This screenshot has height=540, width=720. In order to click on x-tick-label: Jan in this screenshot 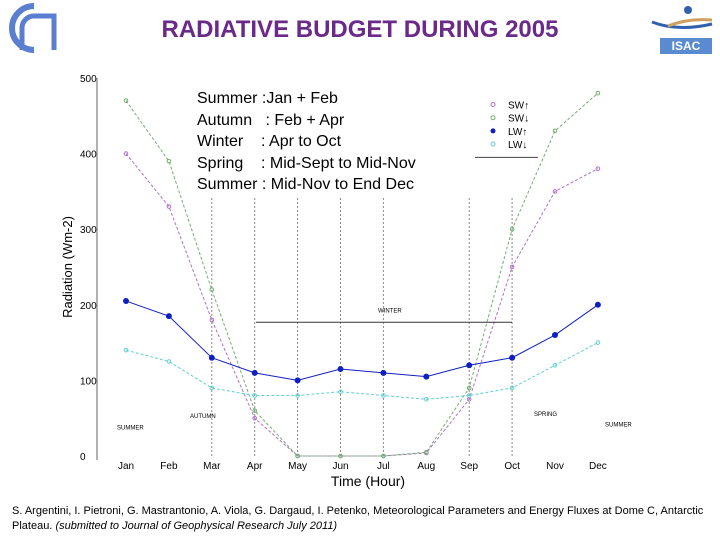, I will do `click(126, 466)`.